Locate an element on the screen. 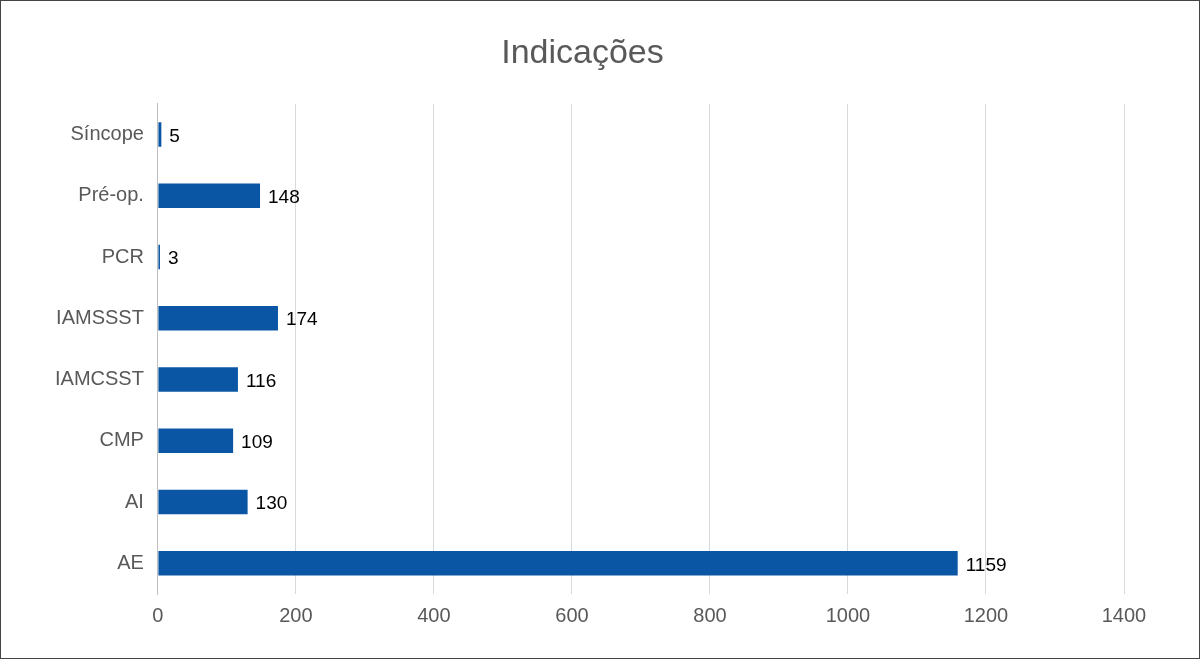 Image resolution: width=1202 pixels, height=661 pixels. x-tick-label: 200 is located at coordinates (296, 614).